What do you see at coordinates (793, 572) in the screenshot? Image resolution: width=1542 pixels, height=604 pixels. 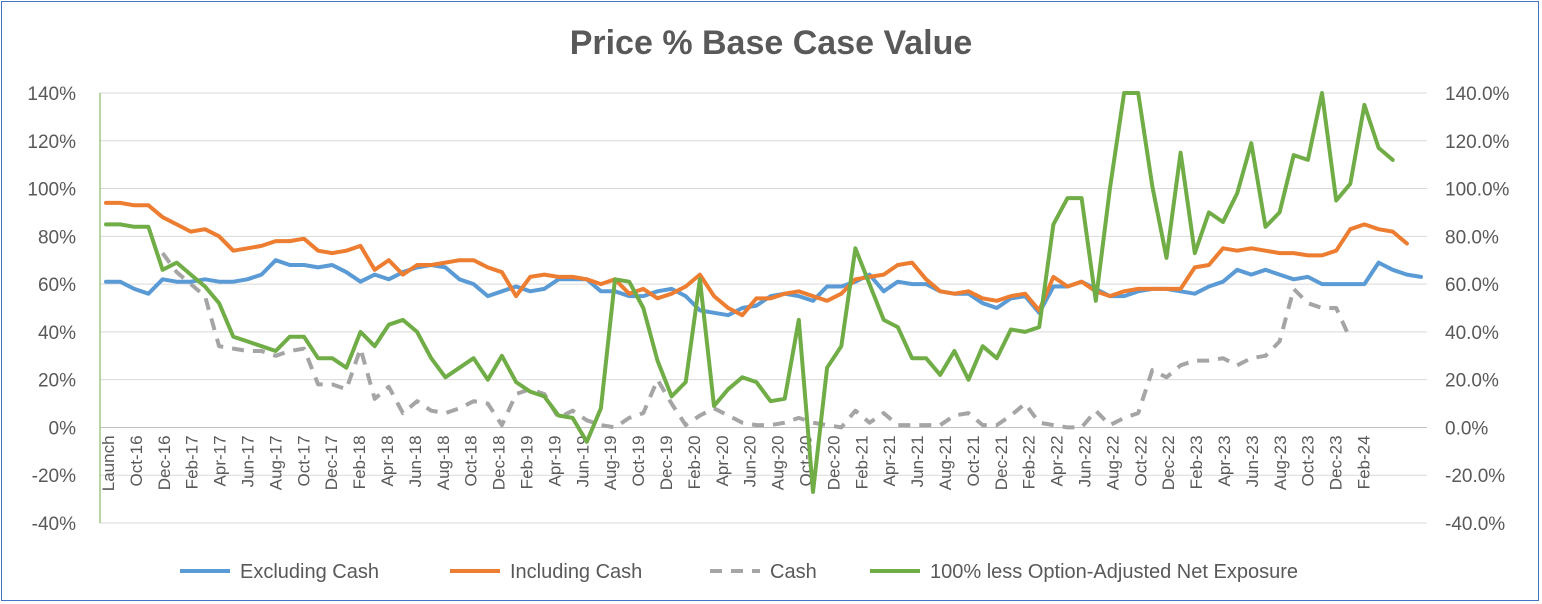 I see `legend-label: Cash` at bounding box center [793, 572].